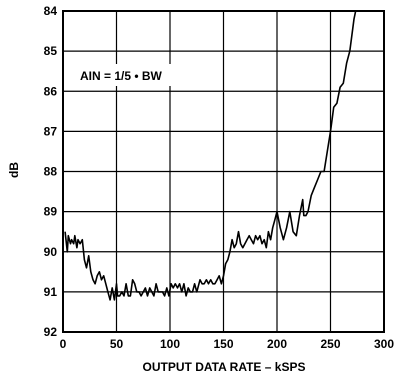  What do you see at coordinates (51, 252) in the screenshot?
I see `y-tick-label: 90` at bounding box center [51, 252].